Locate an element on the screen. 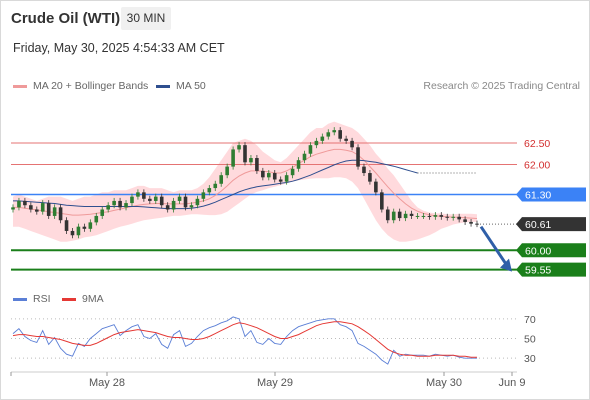 The height and width of the screenshot is (400, 590). x-tick-label: Jun 9 is located at coordinates (512, 383).